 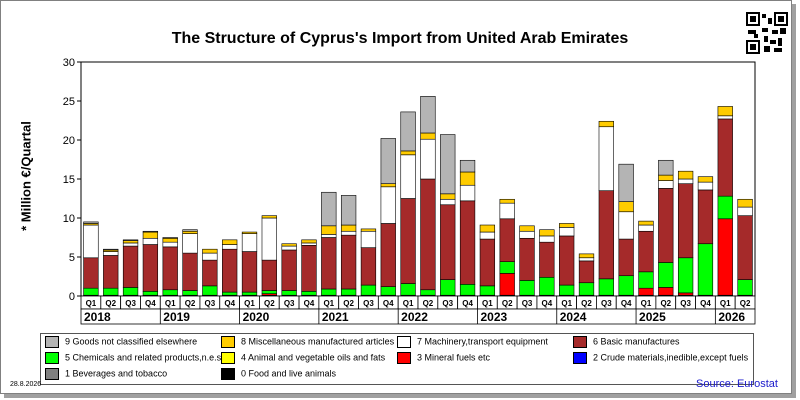 I want to click on legend-item: 1 Beverages and tobacco, so click(x=106, y=374).